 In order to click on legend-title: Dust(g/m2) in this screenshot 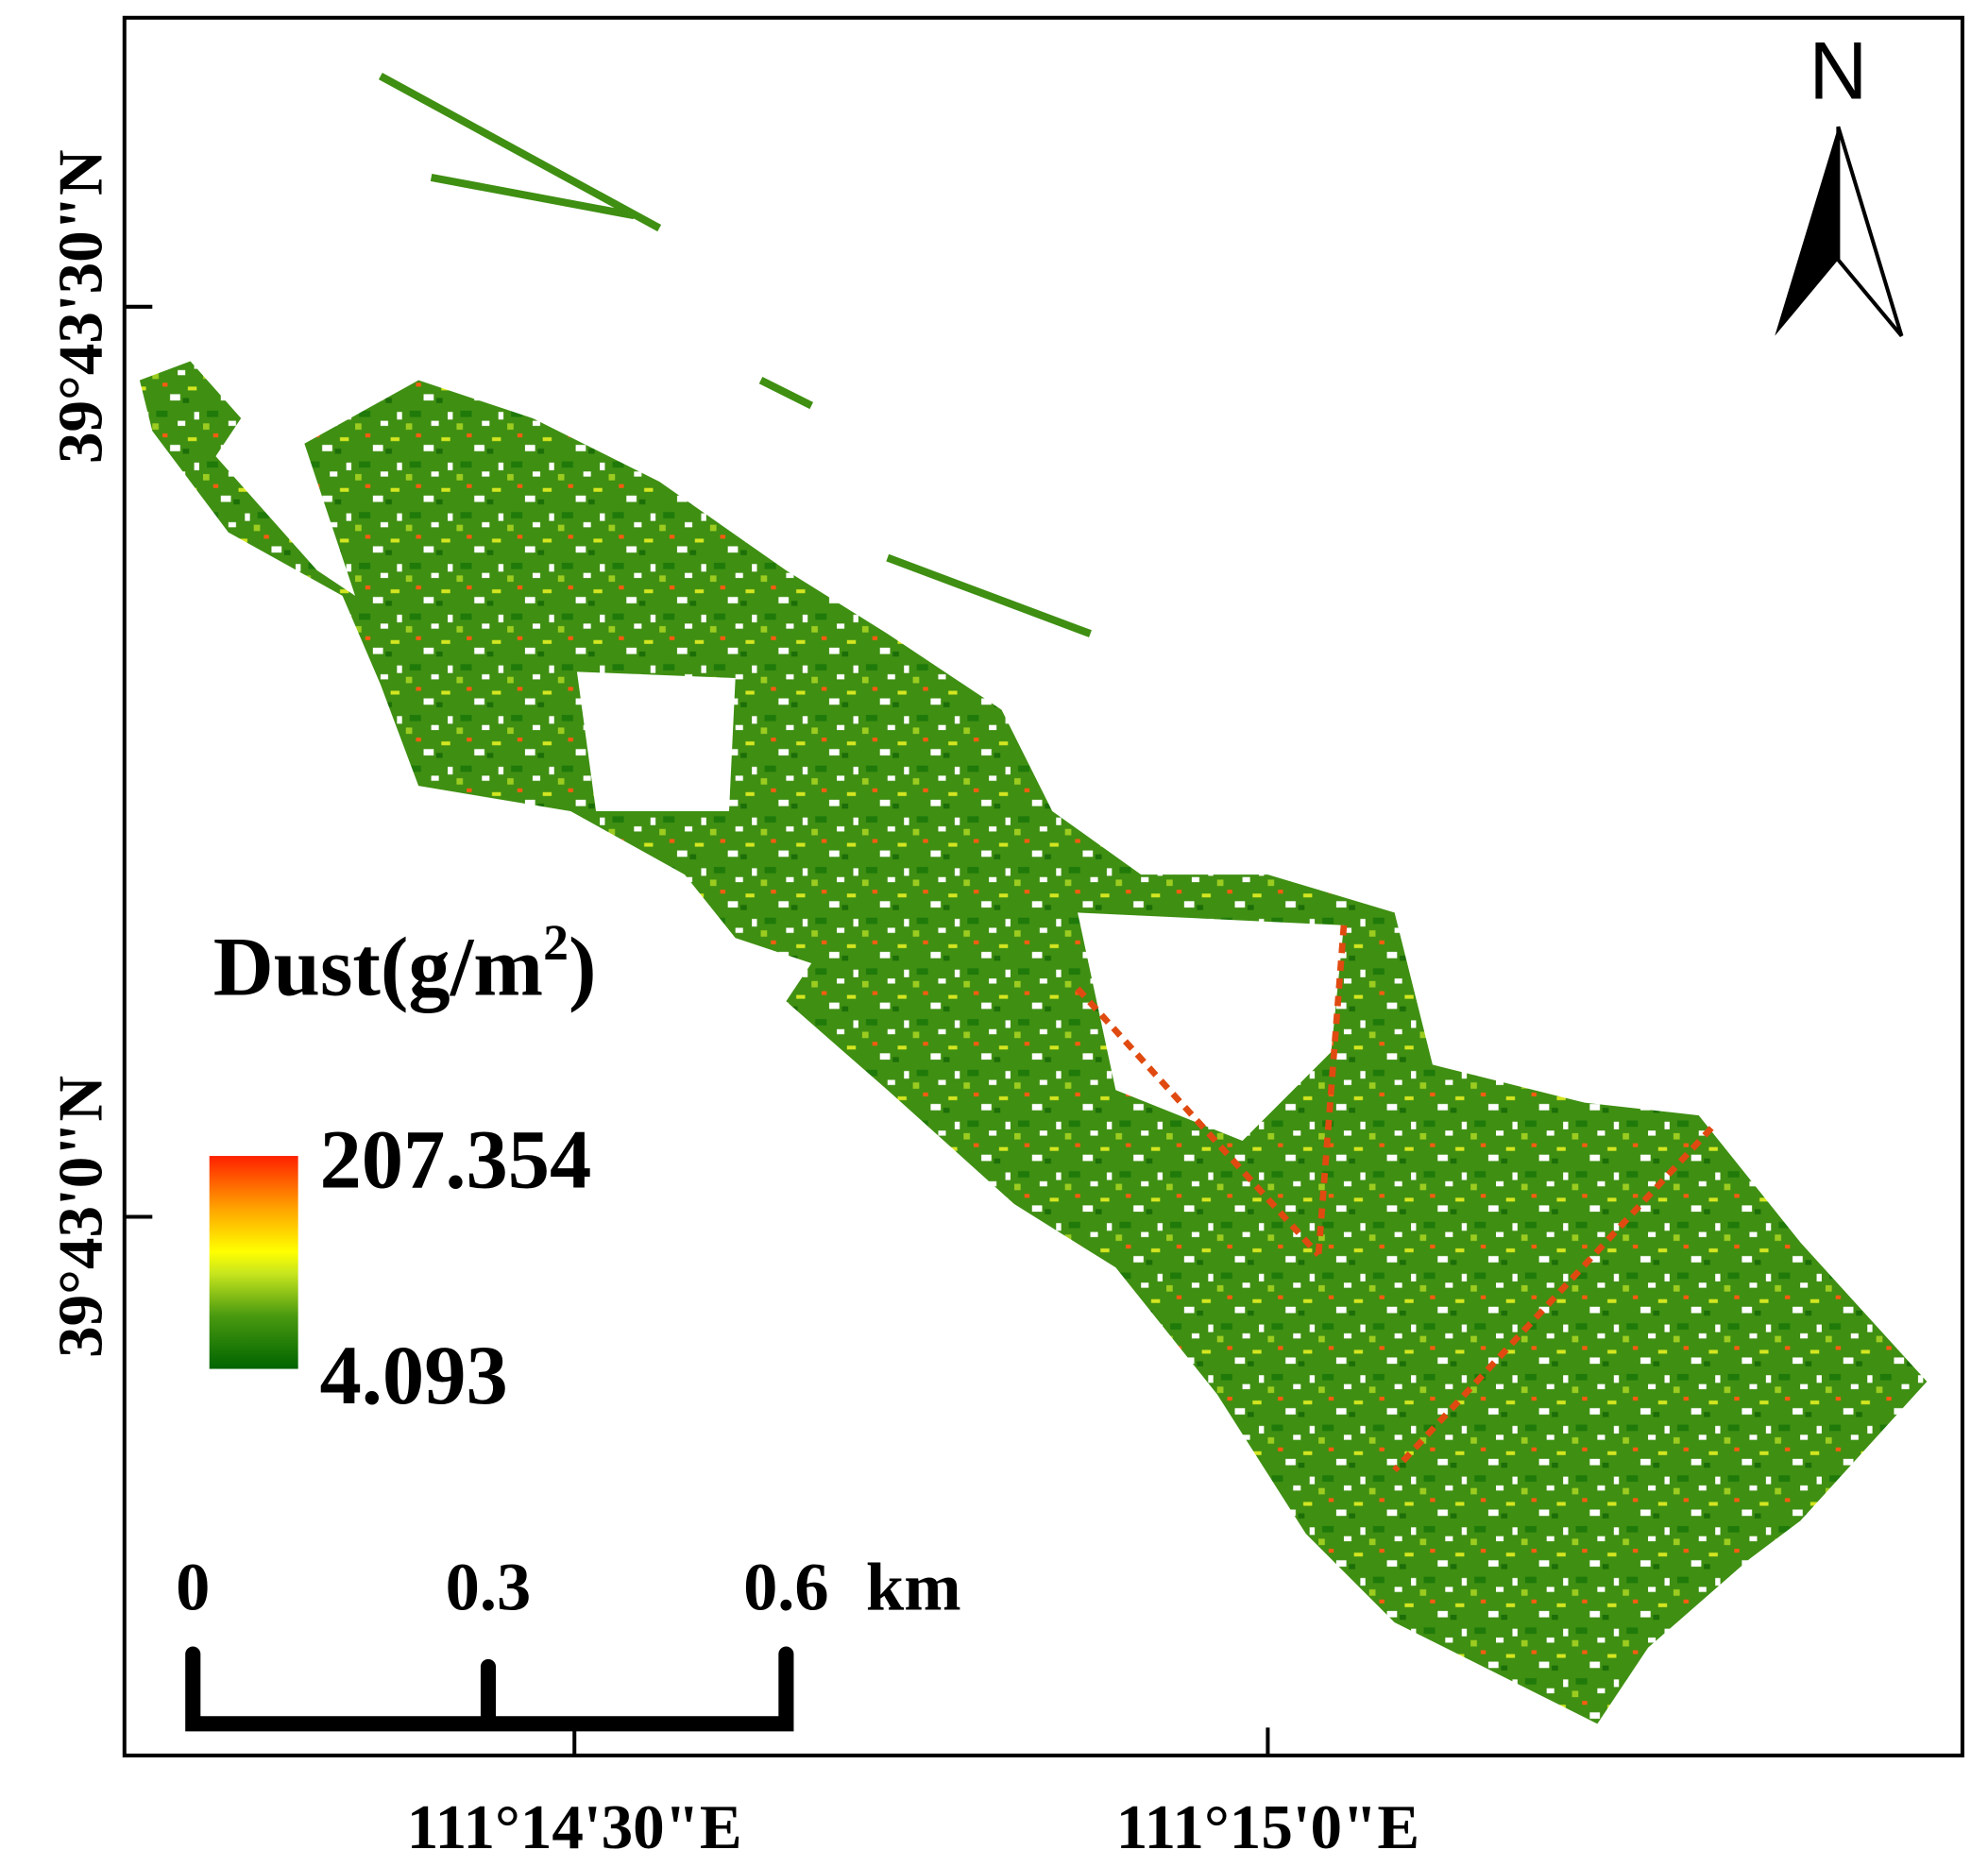, I will do `click(405, 964)`.